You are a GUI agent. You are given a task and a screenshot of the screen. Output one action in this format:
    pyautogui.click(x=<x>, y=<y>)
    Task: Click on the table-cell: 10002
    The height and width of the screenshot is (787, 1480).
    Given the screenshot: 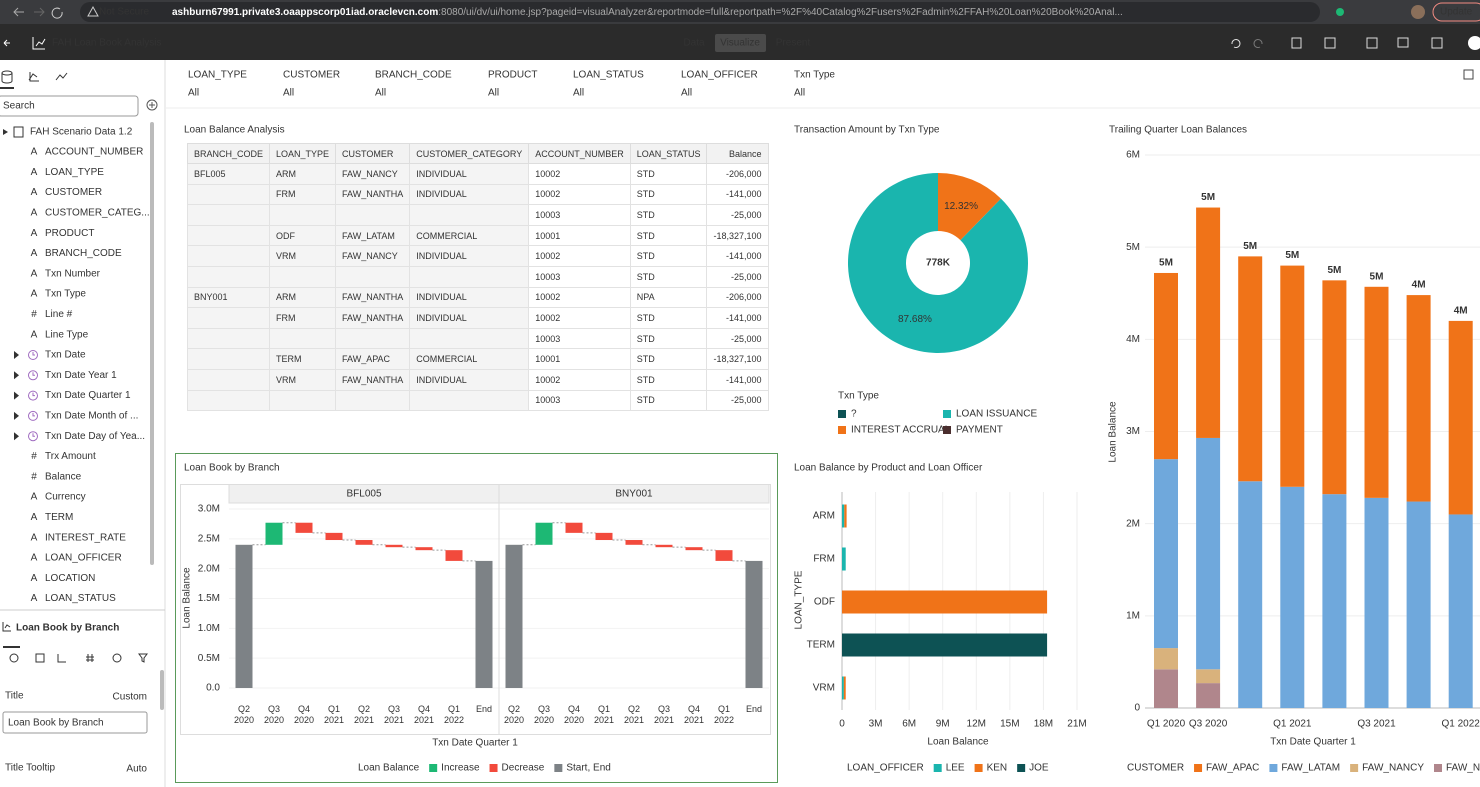 What is the action you would take?
    pyautogui.click(x=579, y=194)
    